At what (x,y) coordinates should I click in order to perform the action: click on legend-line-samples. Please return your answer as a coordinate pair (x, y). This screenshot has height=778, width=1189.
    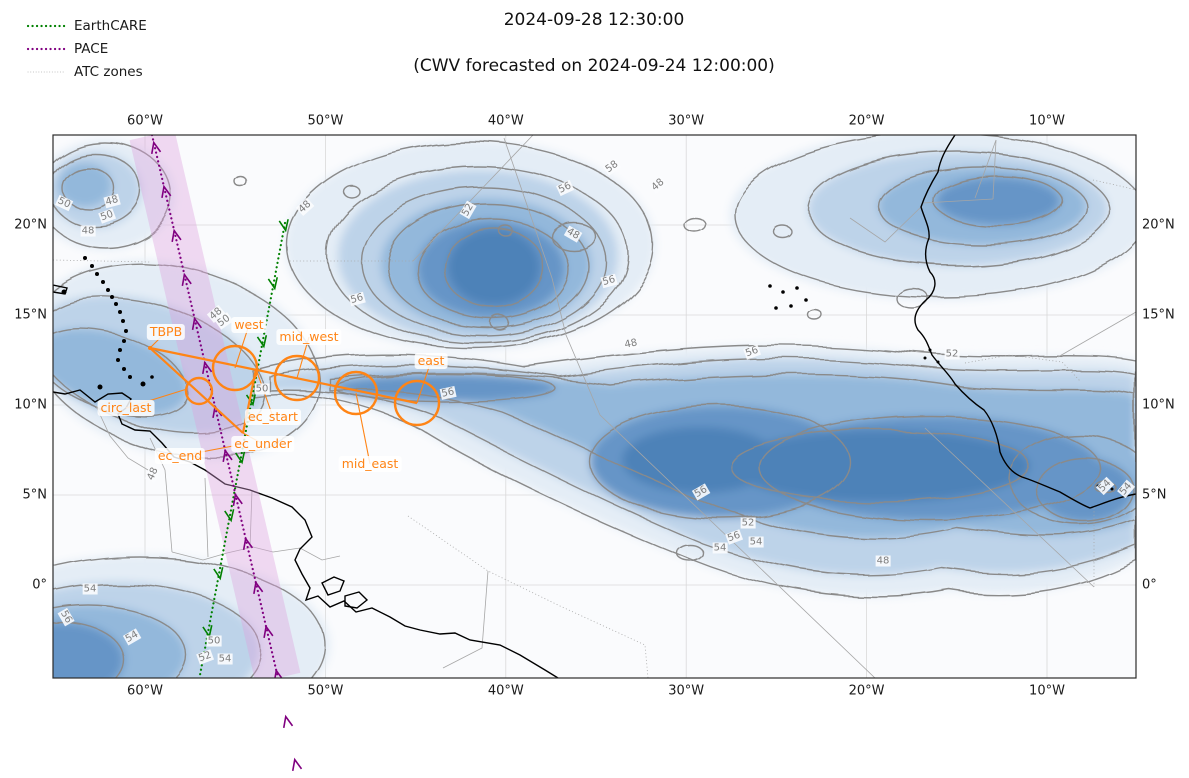
    Looking at the image, I should click on (46, 48).